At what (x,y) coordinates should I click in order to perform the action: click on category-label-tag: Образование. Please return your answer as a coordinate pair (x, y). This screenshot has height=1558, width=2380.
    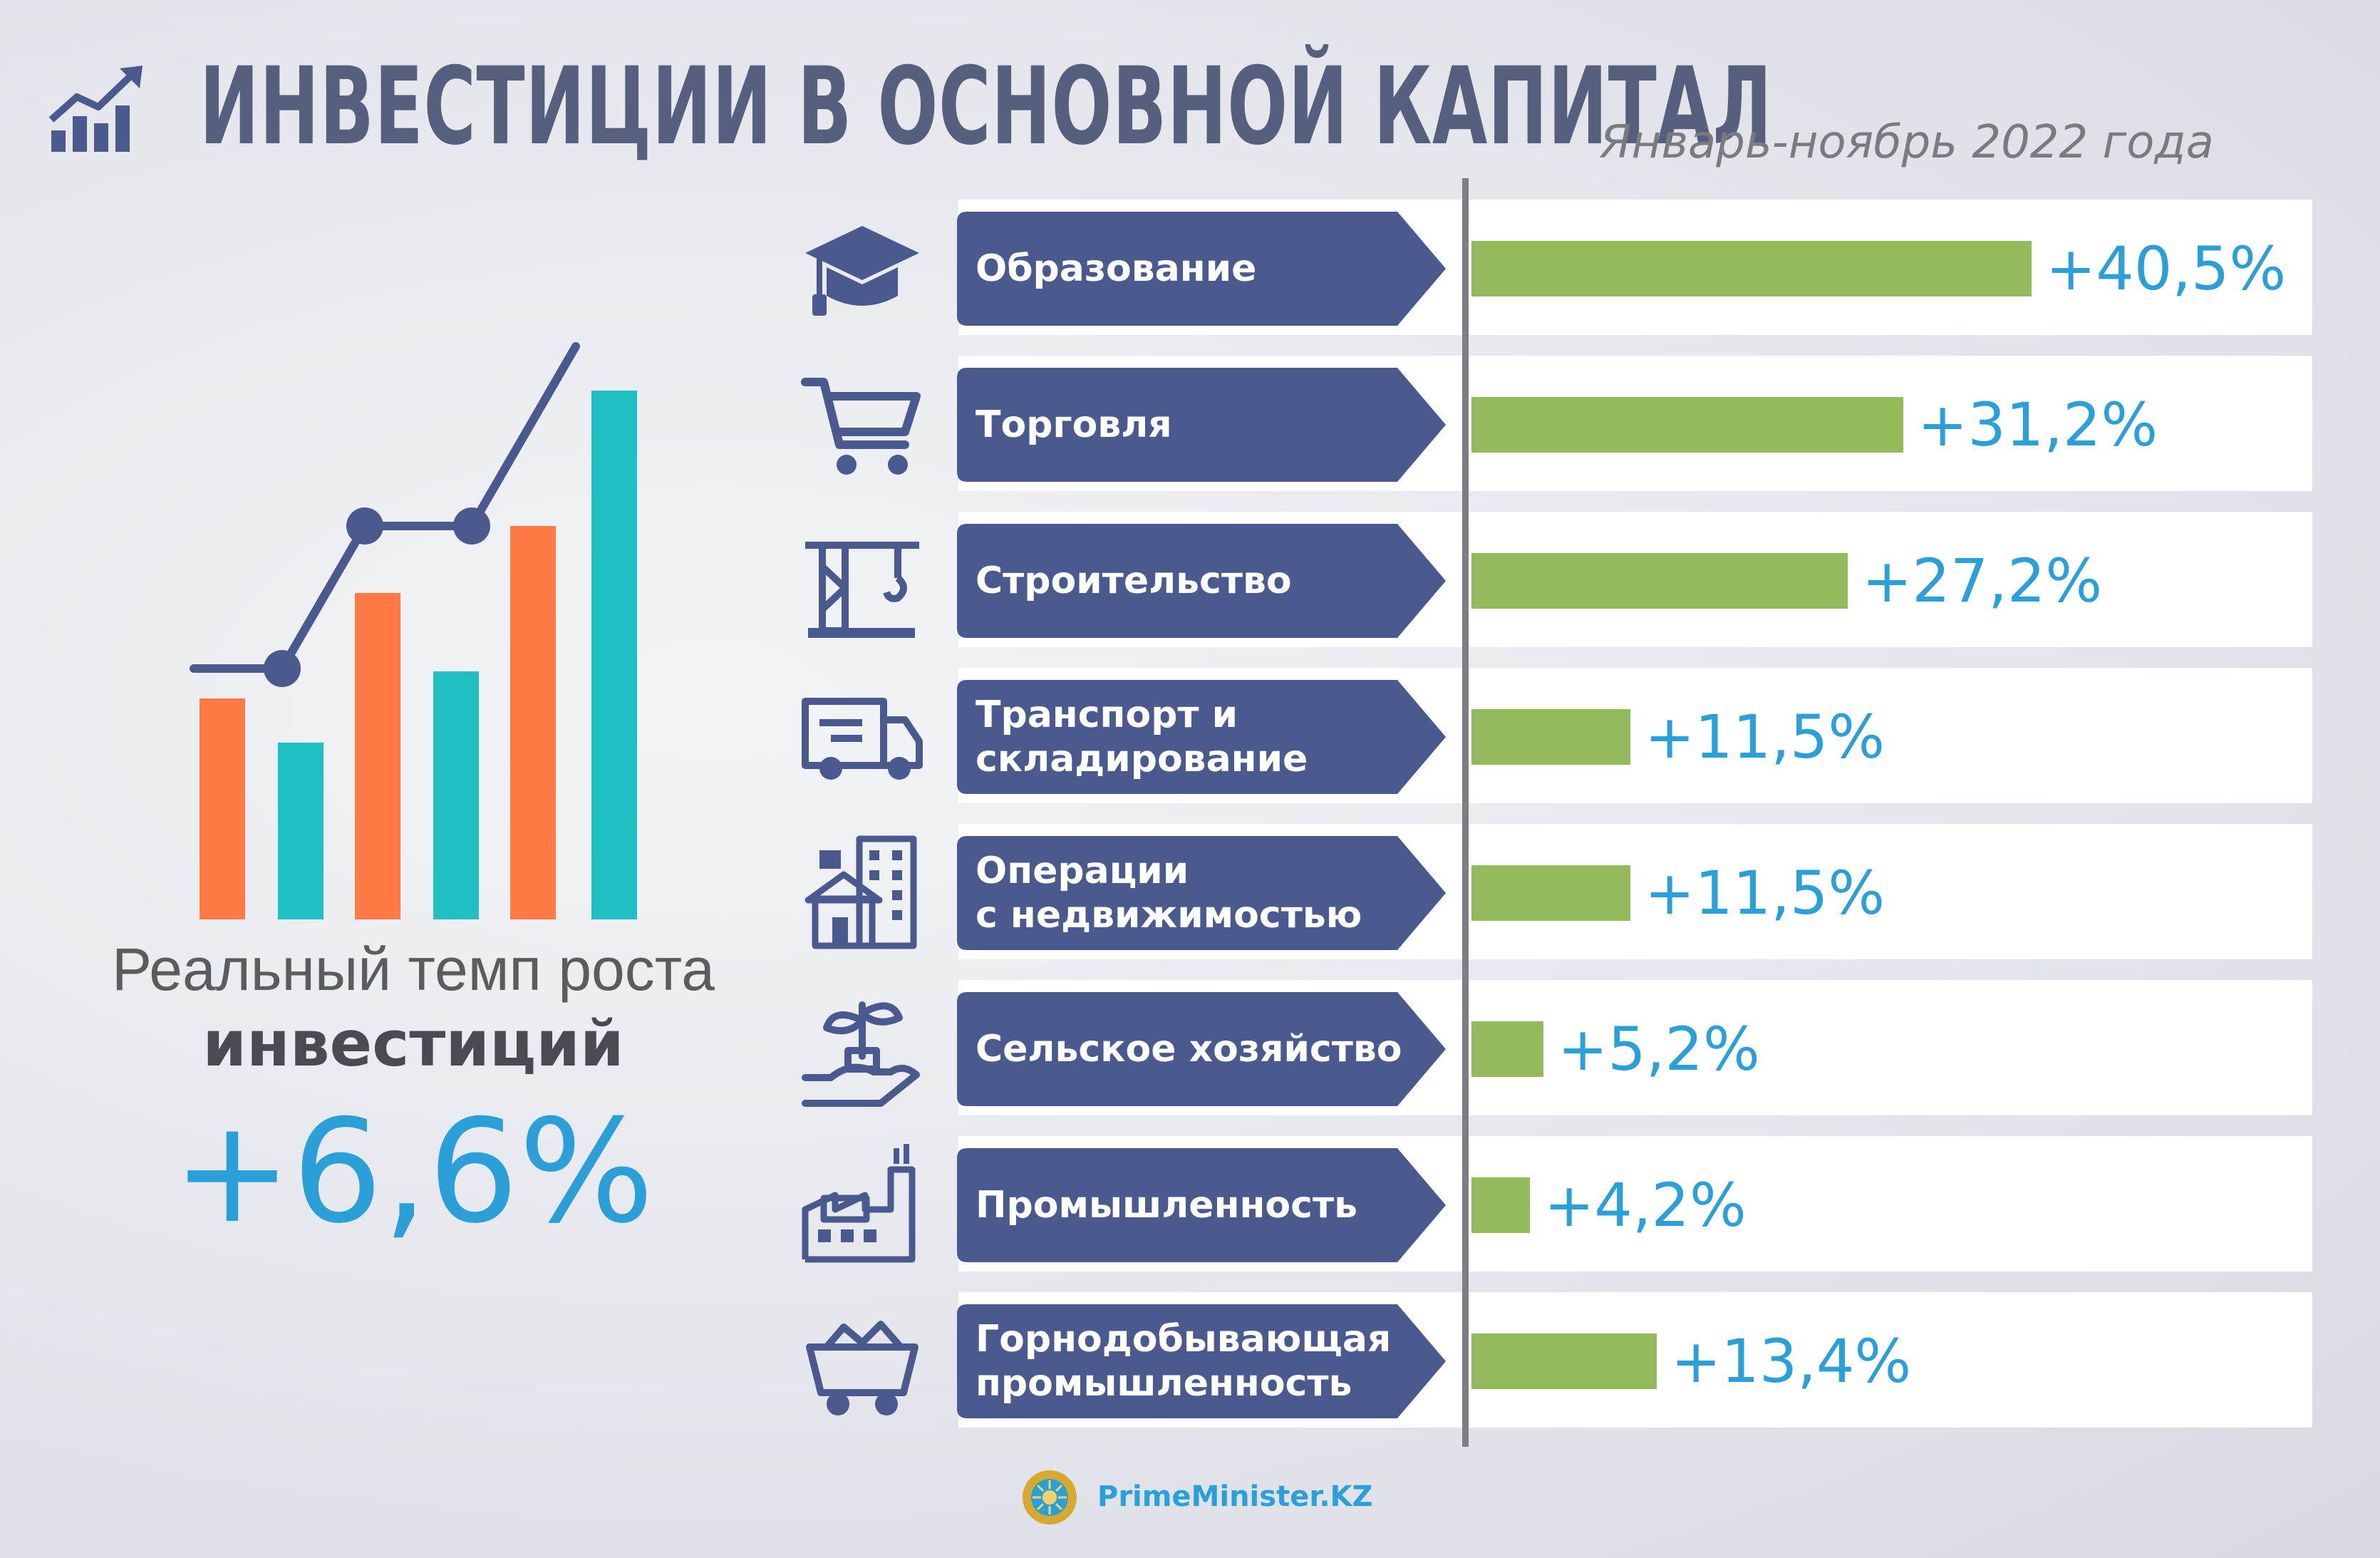
    Looking at the image, I should click on (1202, 269).